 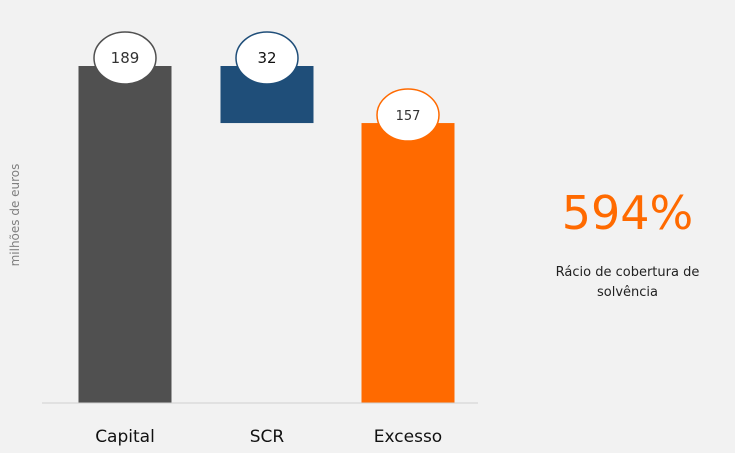 I want to click on y-axis-label: milhões de euros, so click(x=15, y=215).